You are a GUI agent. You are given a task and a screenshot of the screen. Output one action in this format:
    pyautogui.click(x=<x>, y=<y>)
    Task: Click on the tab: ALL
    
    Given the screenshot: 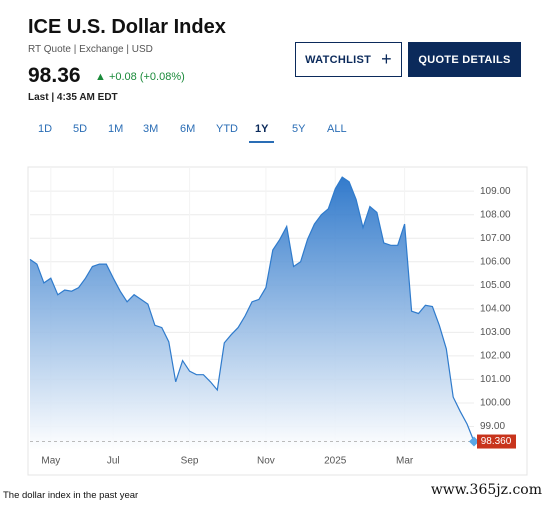 What is the action you would take?
    pyautogui.click(x=337, y=129)
    